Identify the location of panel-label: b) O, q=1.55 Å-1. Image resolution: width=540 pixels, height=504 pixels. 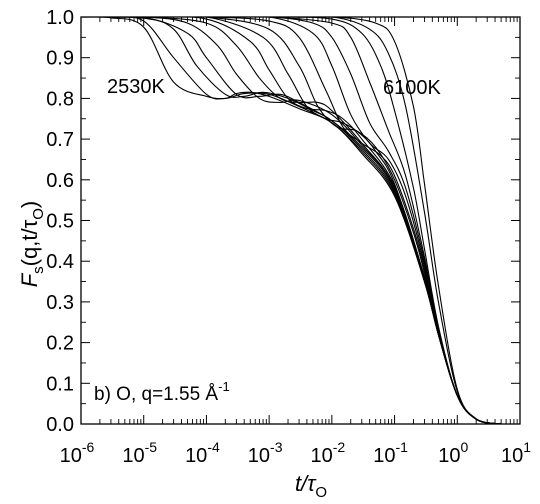
(162, 392).